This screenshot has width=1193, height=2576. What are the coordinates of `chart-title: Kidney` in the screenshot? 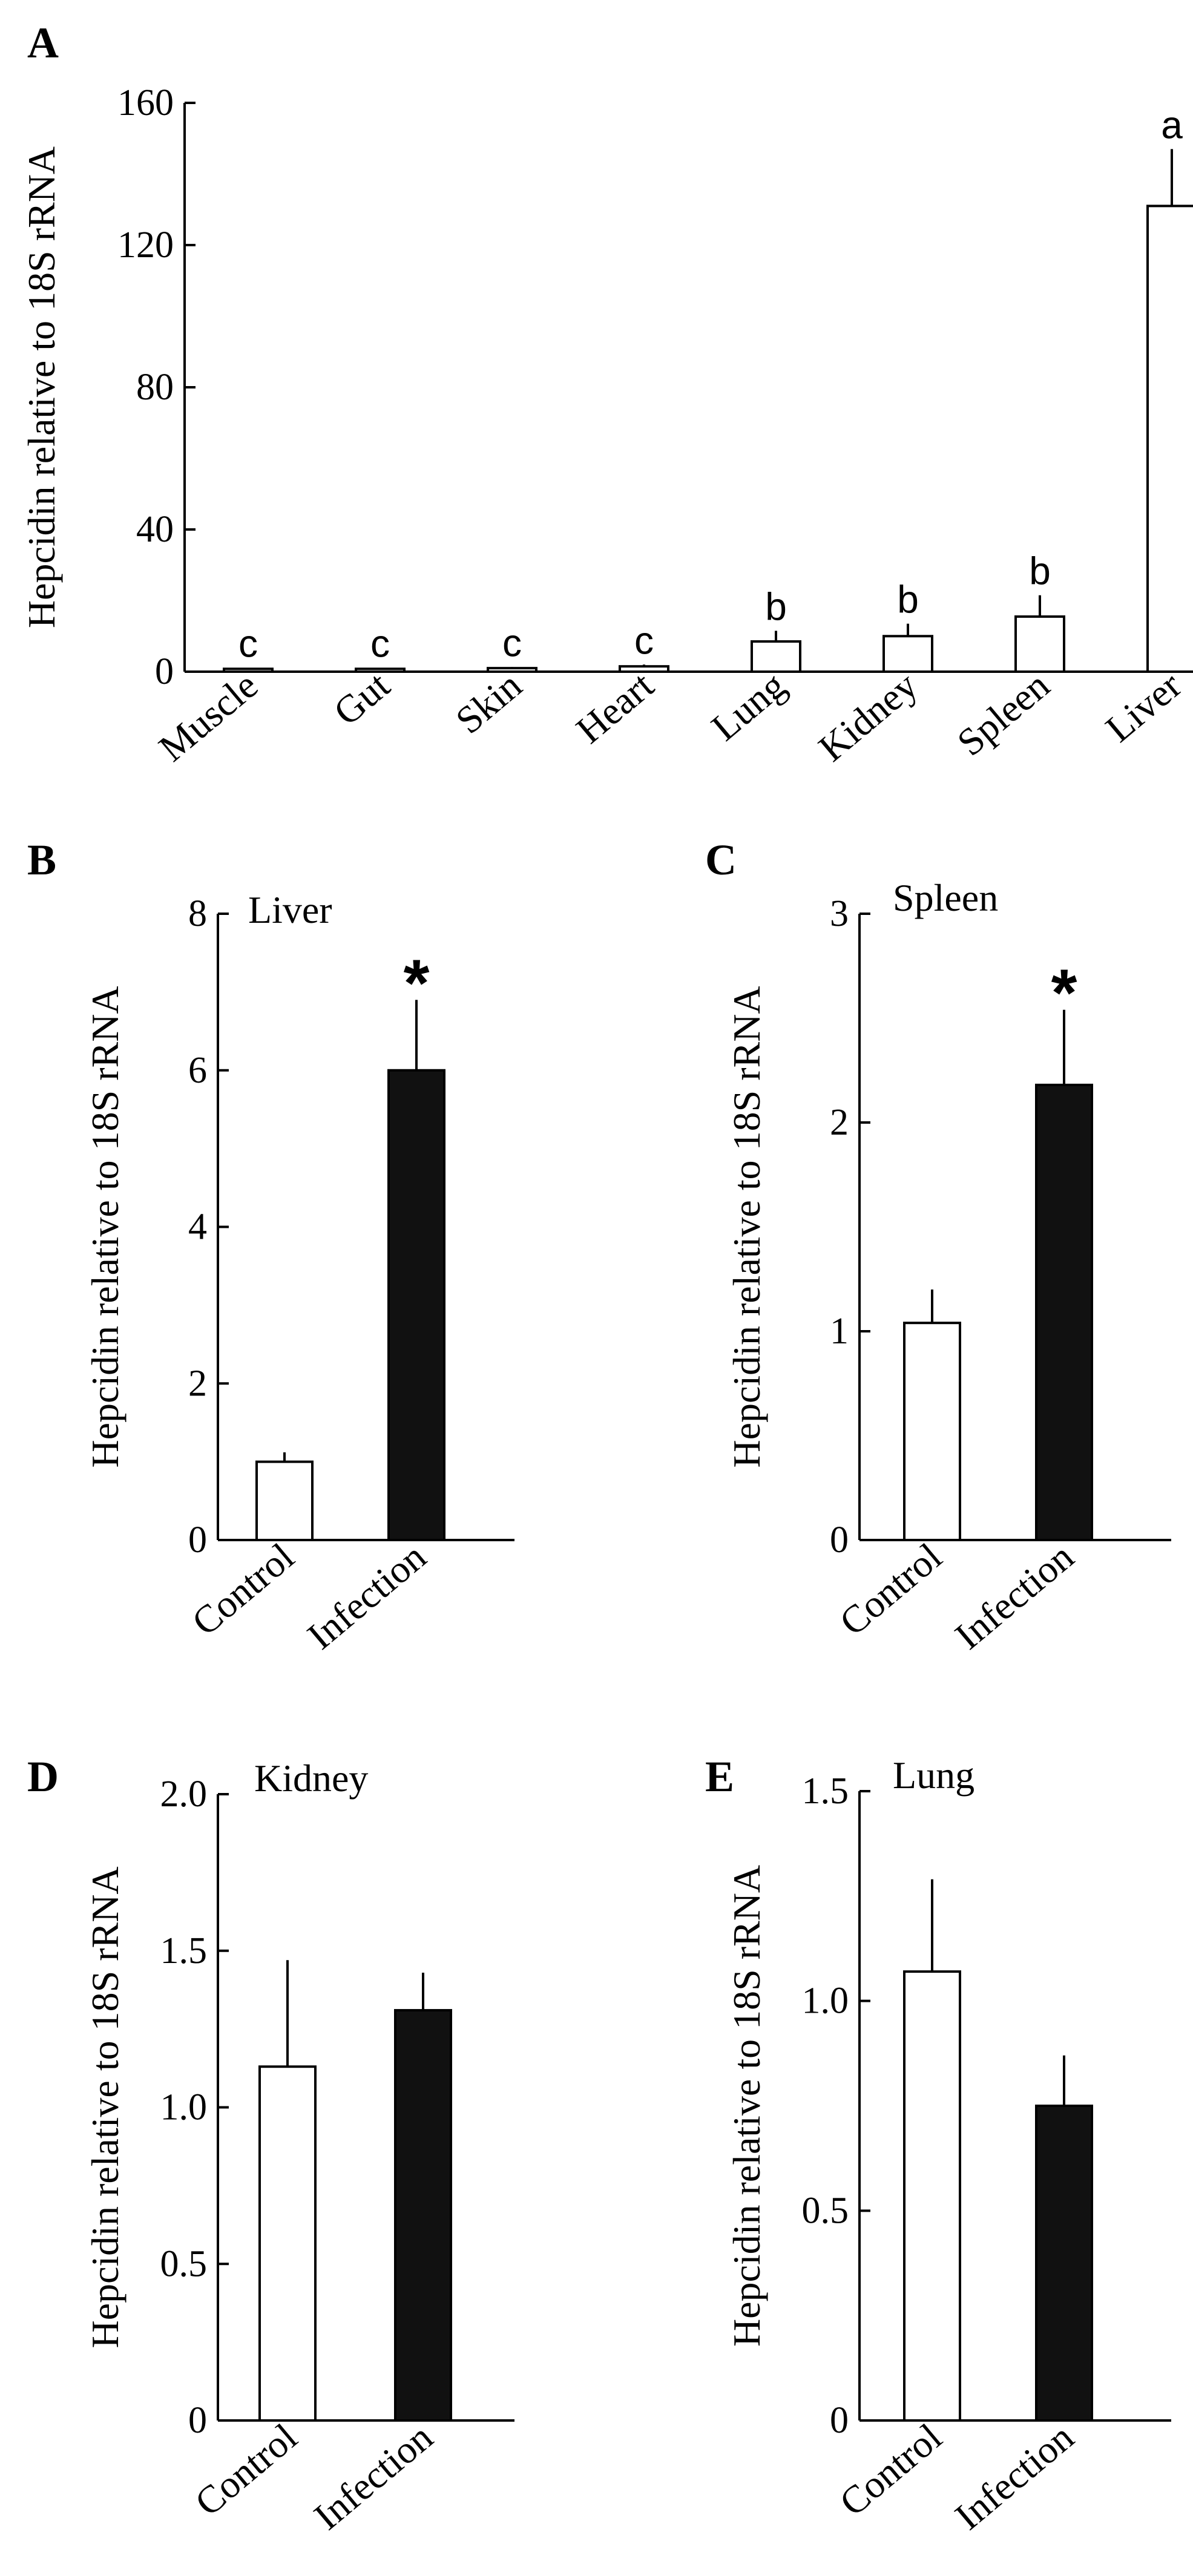 It's located at (311, 1778).